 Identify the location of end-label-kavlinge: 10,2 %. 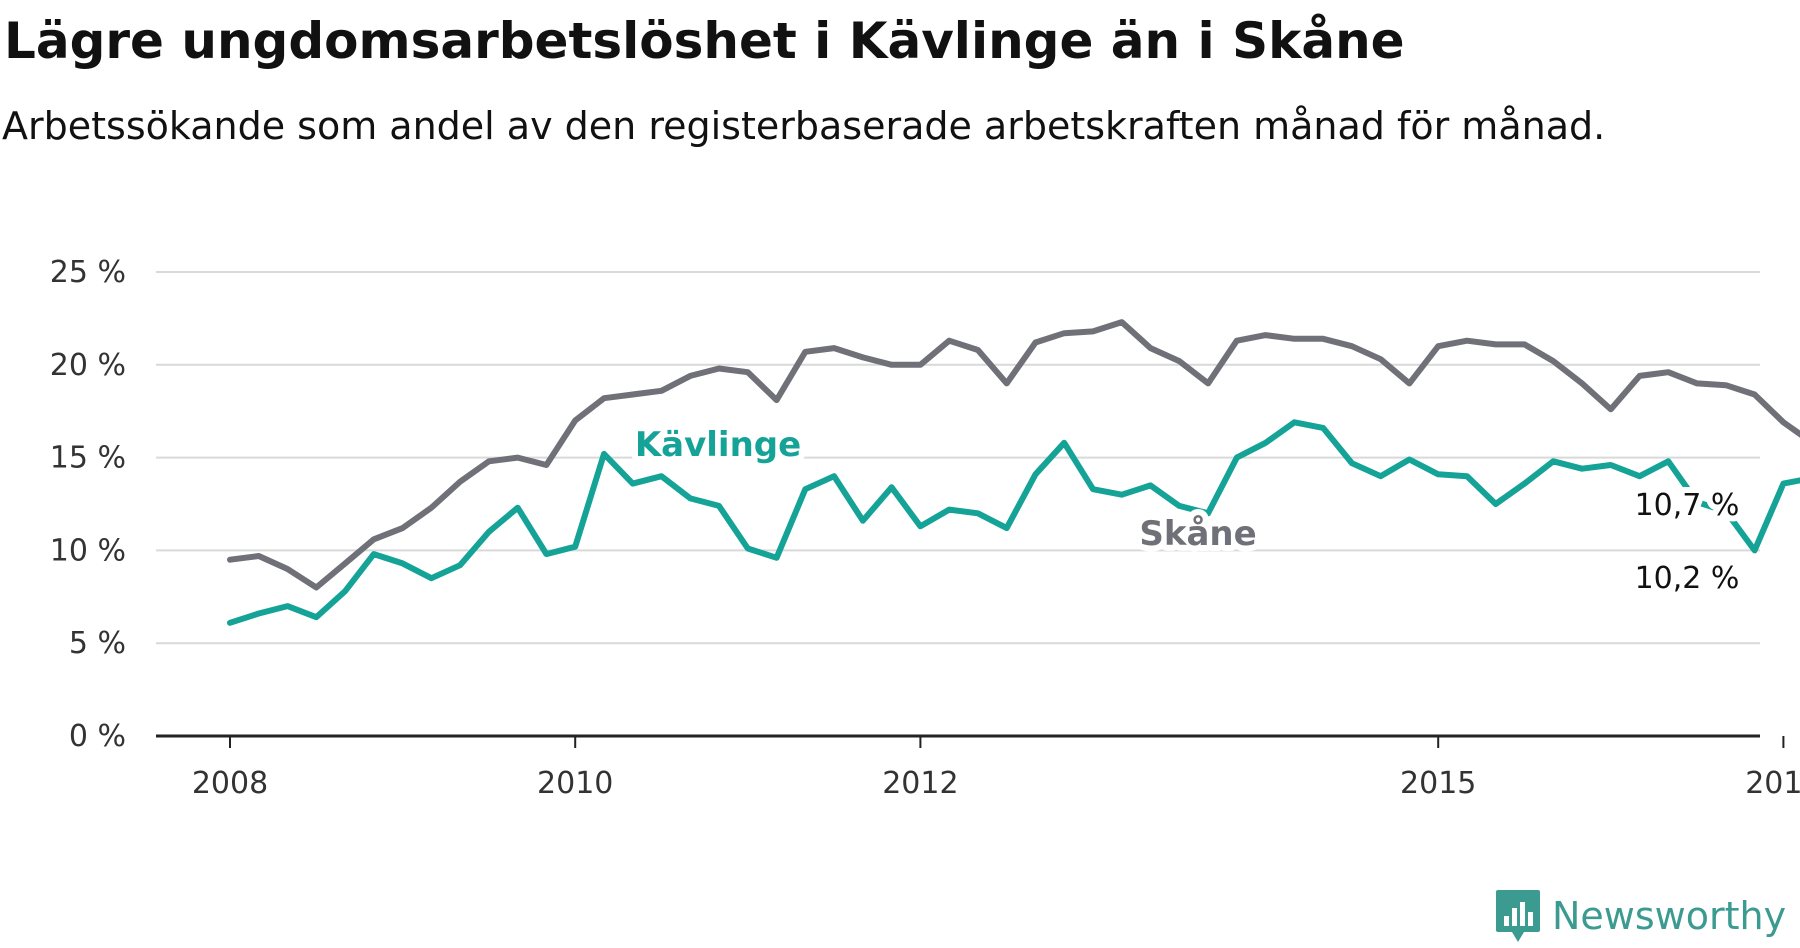
(1687, 578).